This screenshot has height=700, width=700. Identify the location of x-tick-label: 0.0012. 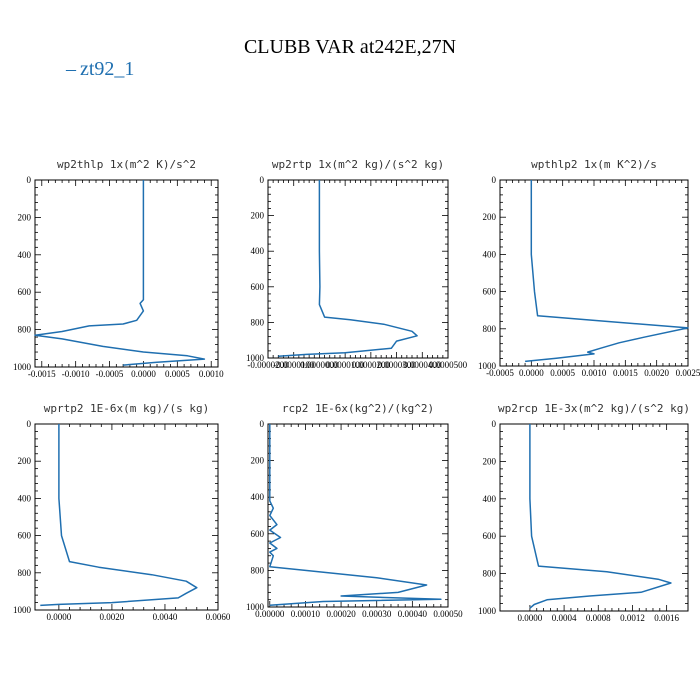
(632, 618).